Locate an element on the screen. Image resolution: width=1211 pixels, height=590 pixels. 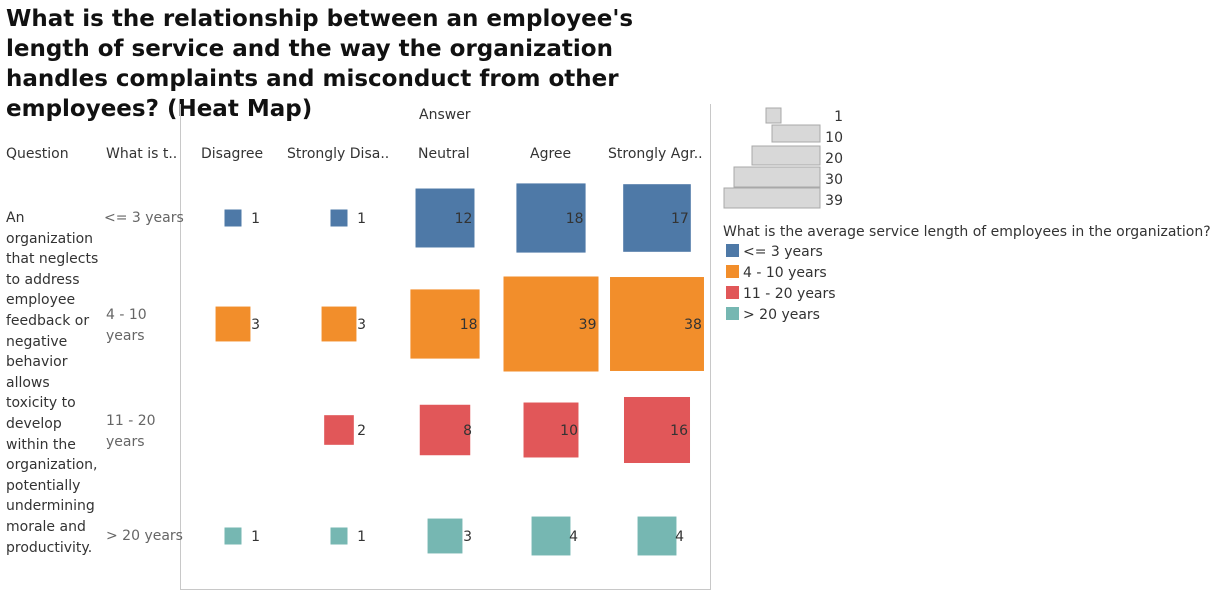
heatmap-cell-r2-c4 is located at coordinates (657, 430).